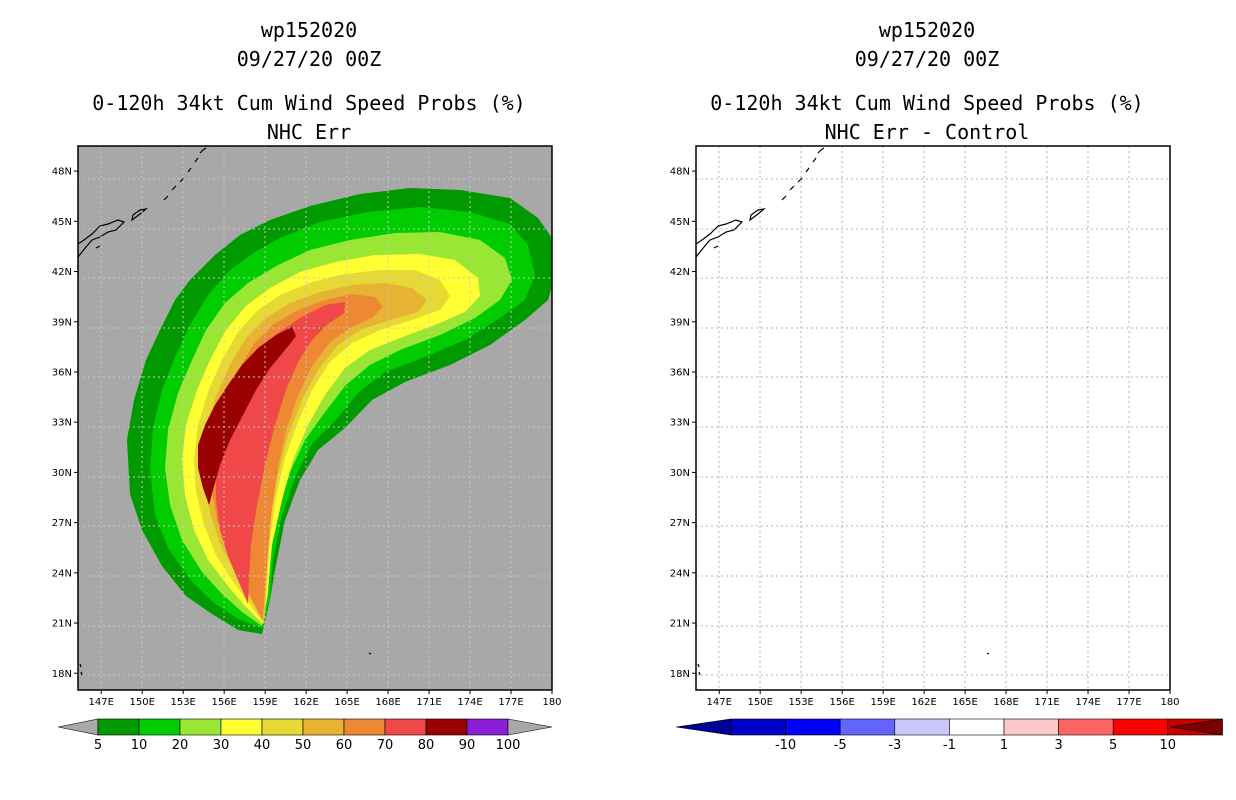 This screenshot has height=800, width=1236. Describe the element at coordinates (385, 745) in the screenshot. I see `colorbar-label: 70` at that location.